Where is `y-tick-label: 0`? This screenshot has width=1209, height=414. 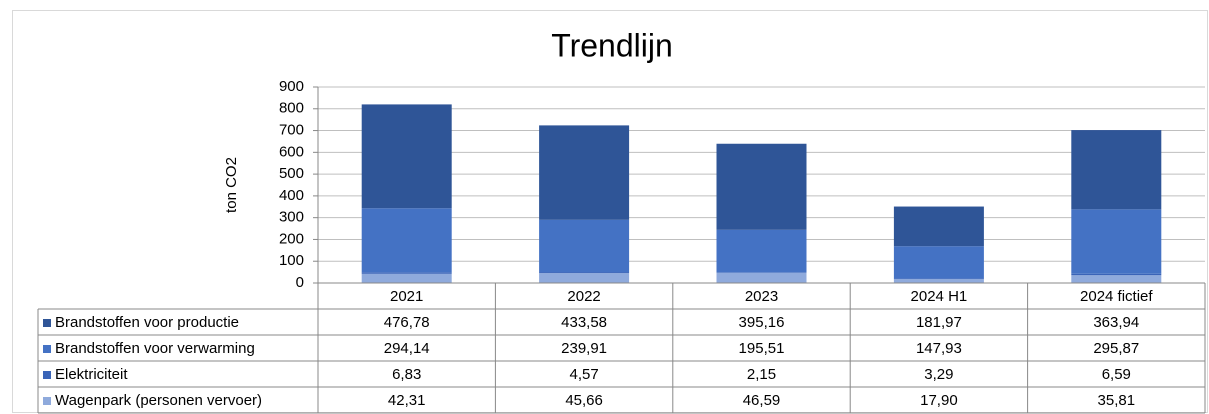 y-tick-label: 0 is located at coordinates (300, 282).